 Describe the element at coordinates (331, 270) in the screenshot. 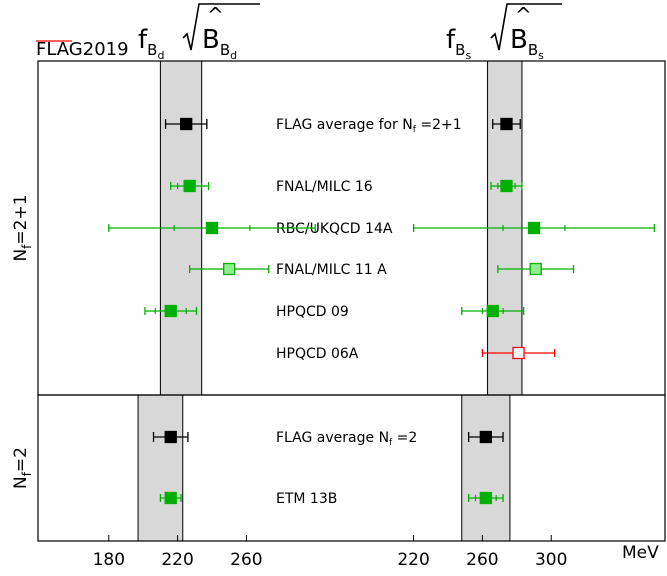

I see `row-label: FNAL/MILC 11 A` at that location.